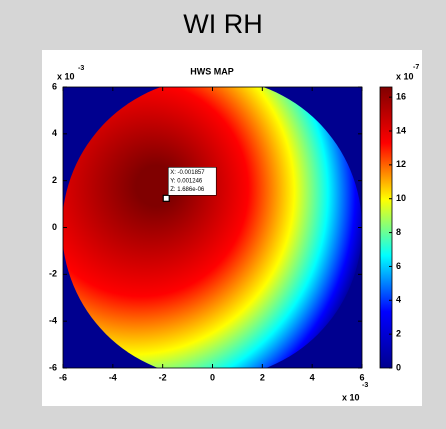 This screenshot has width=446, height=429. Describe the element at coordinates (113, 377) in the screenshot. I see `x-tick-label: -4` at that location.